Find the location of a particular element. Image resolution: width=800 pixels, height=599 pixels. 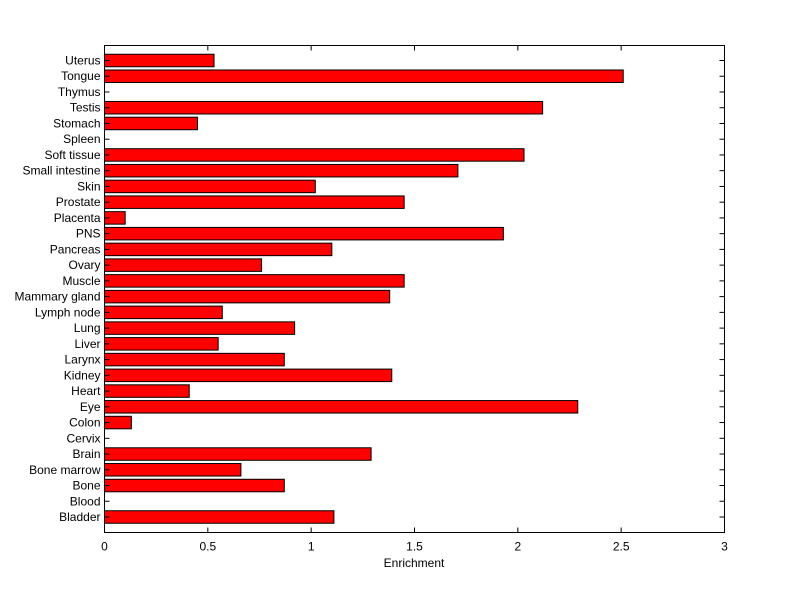

y-tick-label-uterus: Uterus is located at coordinates (82, 61).